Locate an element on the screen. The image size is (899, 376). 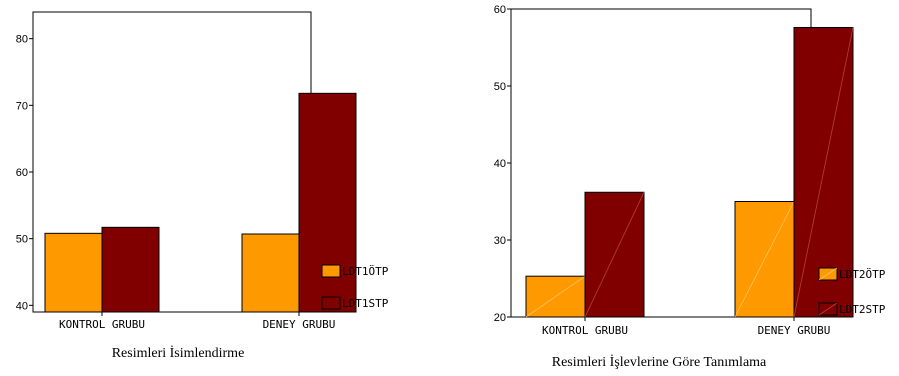
legend-2: LDT2ÖTP LDT2STP is located at coordinates (852, 291).